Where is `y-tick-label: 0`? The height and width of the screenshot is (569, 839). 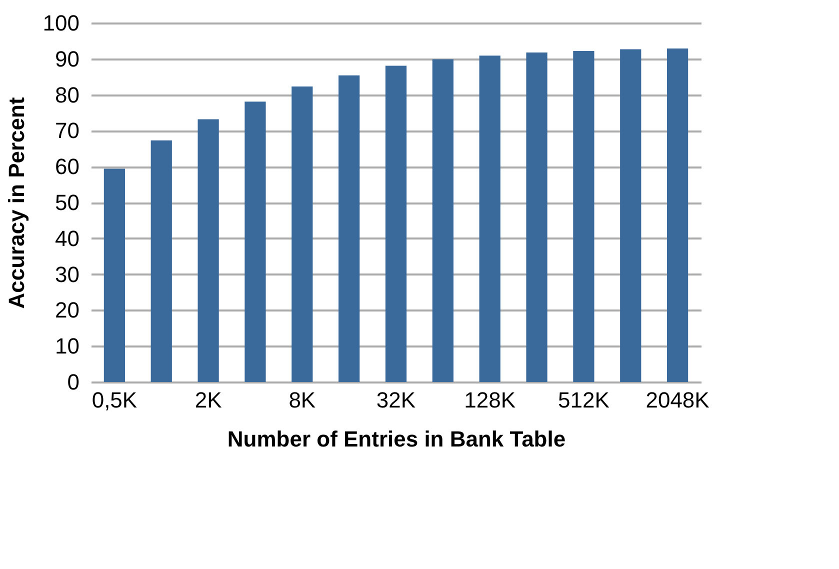
y-tick-label: 0 is located at coordinates (73, 382).